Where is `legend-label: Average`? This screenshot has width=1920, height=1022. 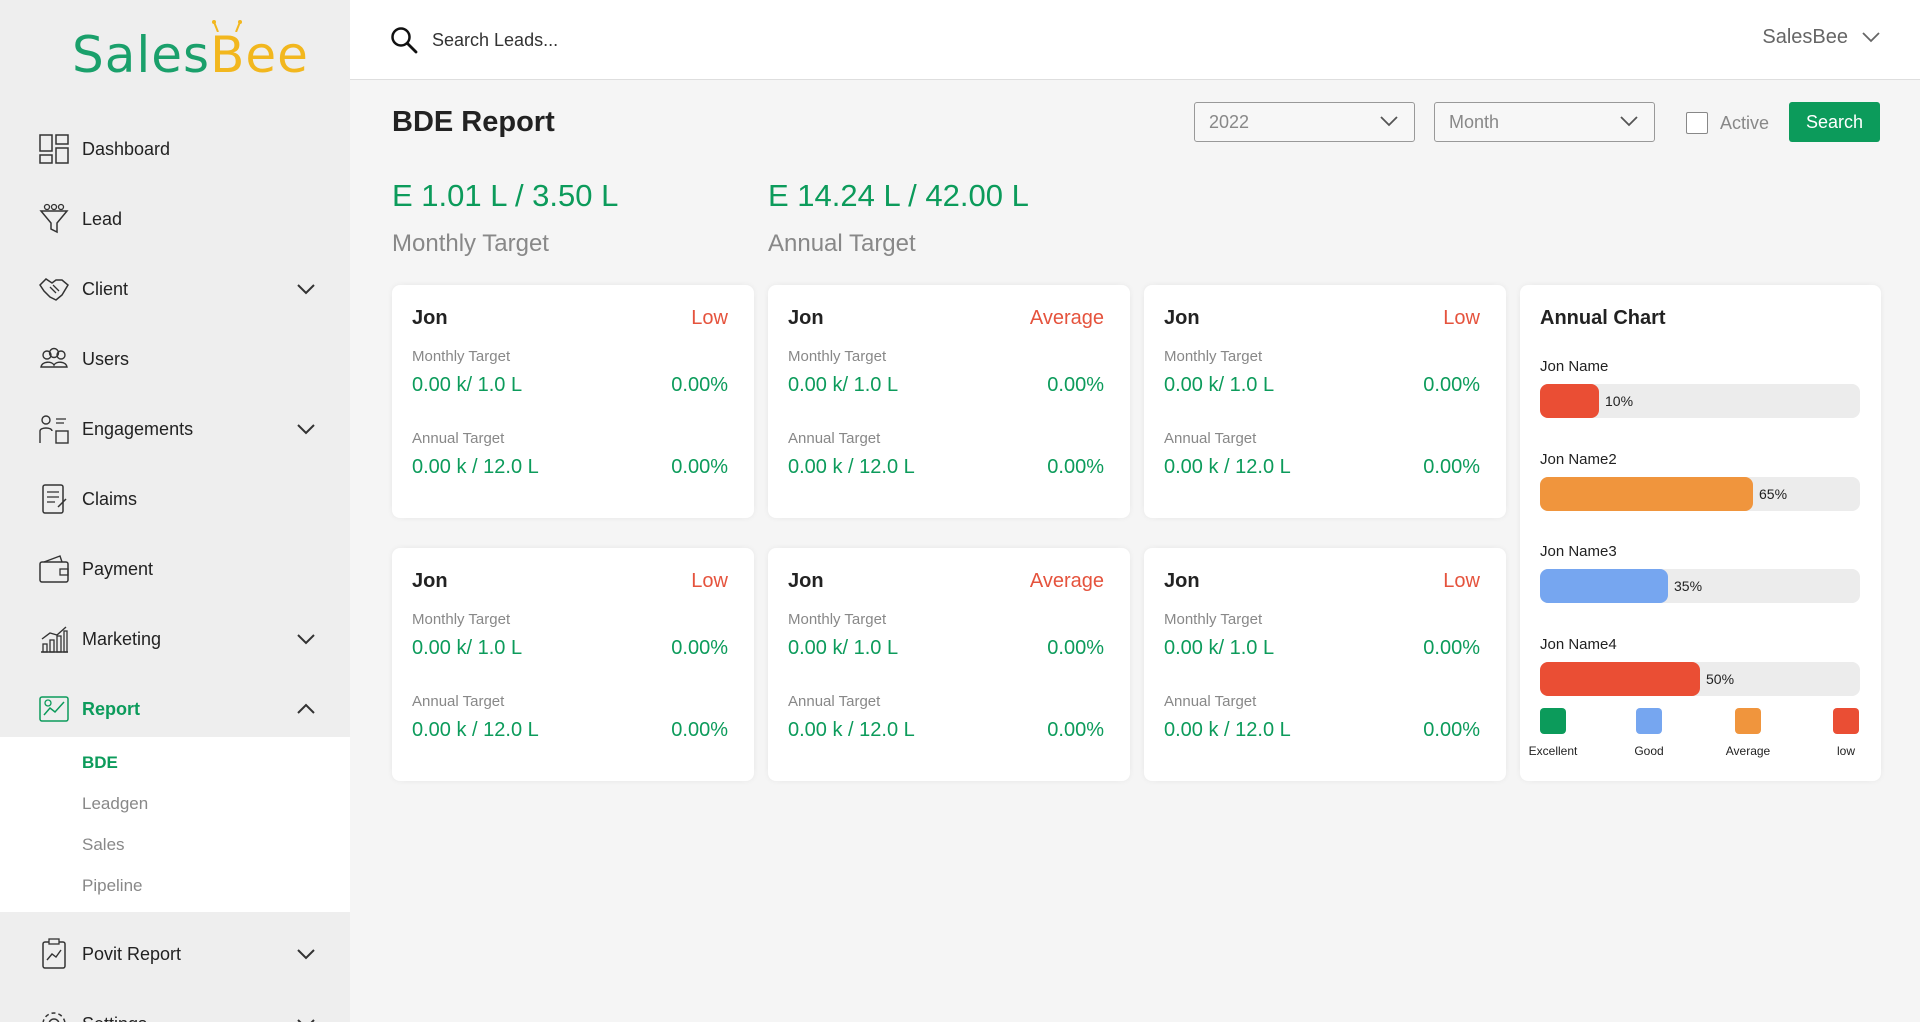 legend-label: Average is located at coordinates (1748, 751).